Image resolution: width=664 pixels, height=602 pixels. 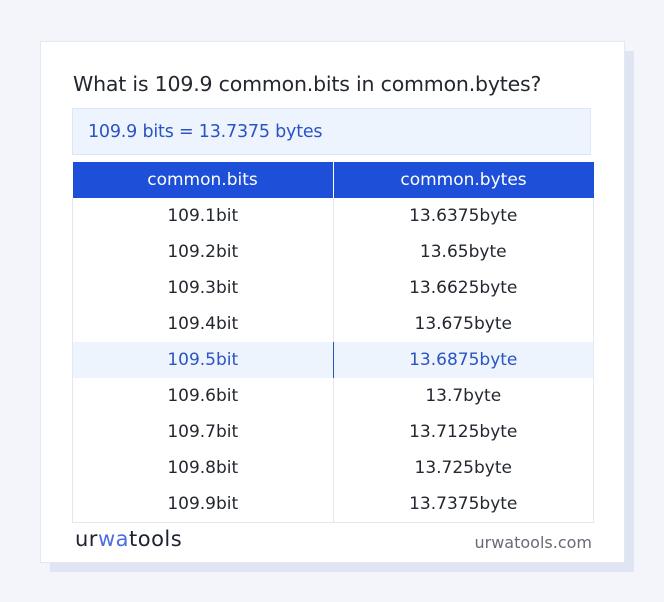 I want to click on cell-bits: 109.5bit, so click(x=203, y=360).